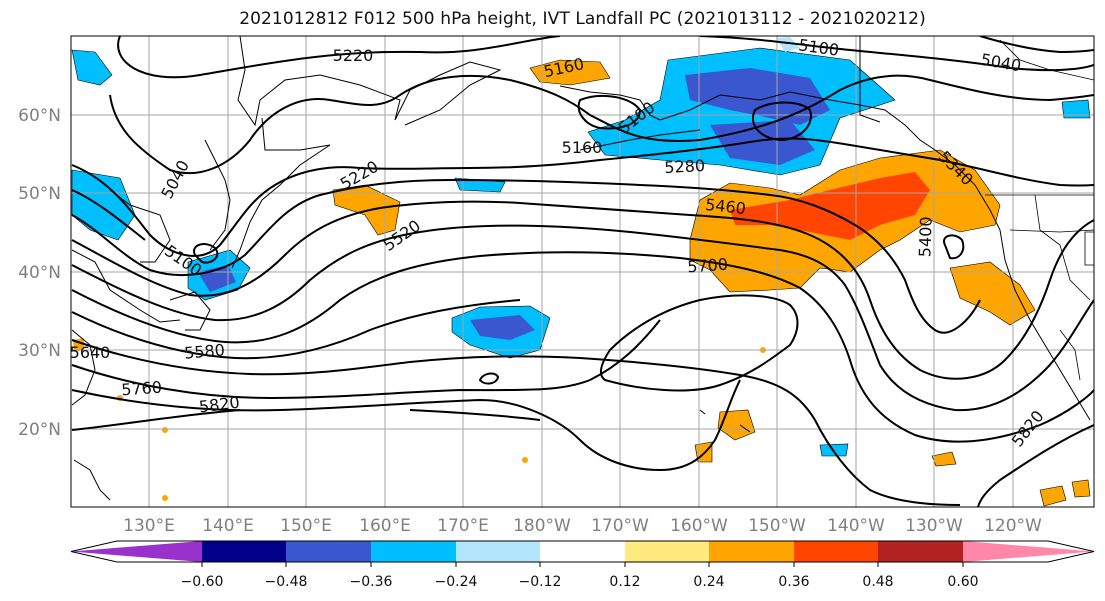 Image resolution: width=1105 pixels, height=601 pixels. Describe the element at coordinates (306, 526) in the screenshot. I see `lon-label: 150°E` at that location.